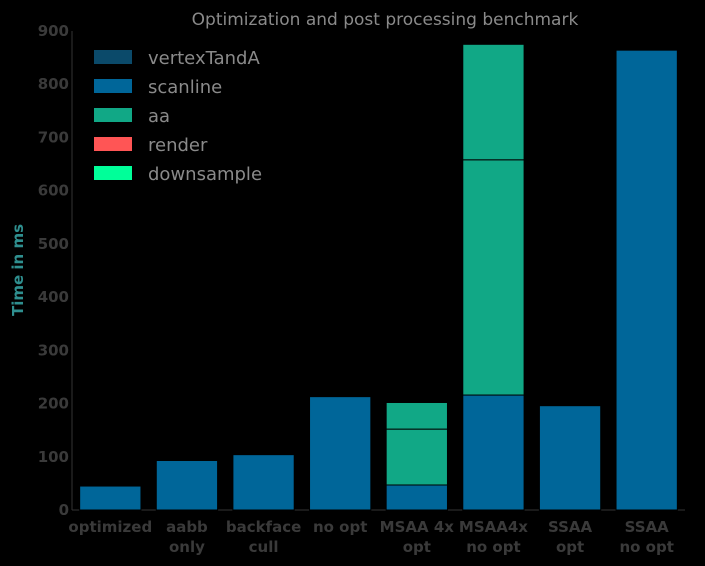 The image size is (705, 566). What do you see at coordinates (113, 115) in the screenshot?
I see `legend-swatch-aa` at bounding box center [113, 115].